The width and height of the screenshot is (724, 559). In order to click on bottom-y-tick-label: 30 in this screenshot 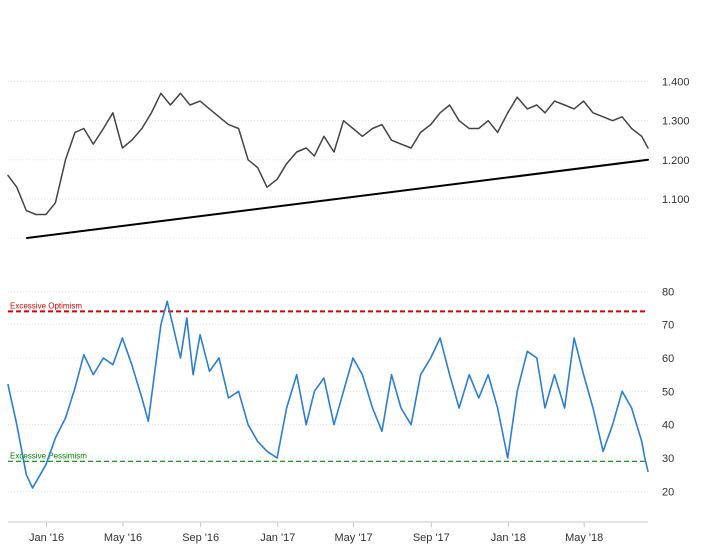, I will do `click(668, 459)`.